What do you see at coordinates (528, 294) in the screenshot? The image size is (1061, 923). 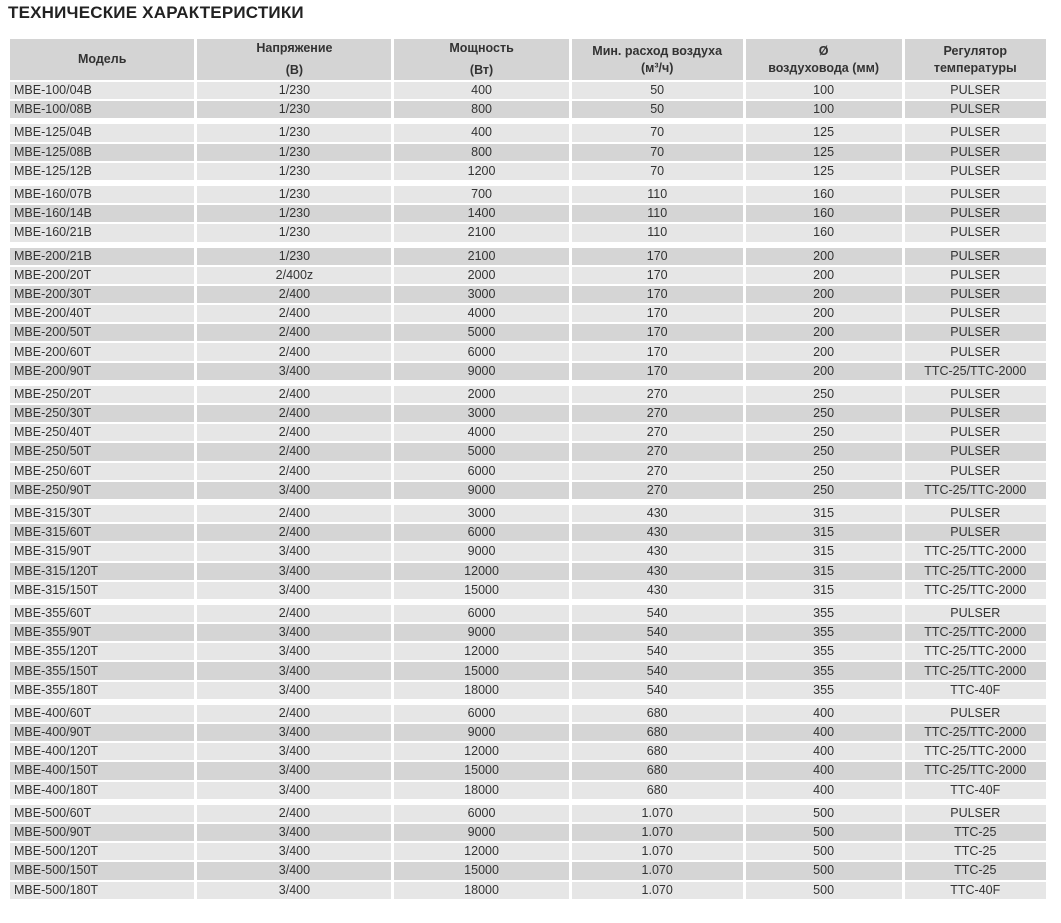 I see `table-row: MBE-200/30T 2/400 3000 170 200 PULSER` at bounding box center [528, 294].